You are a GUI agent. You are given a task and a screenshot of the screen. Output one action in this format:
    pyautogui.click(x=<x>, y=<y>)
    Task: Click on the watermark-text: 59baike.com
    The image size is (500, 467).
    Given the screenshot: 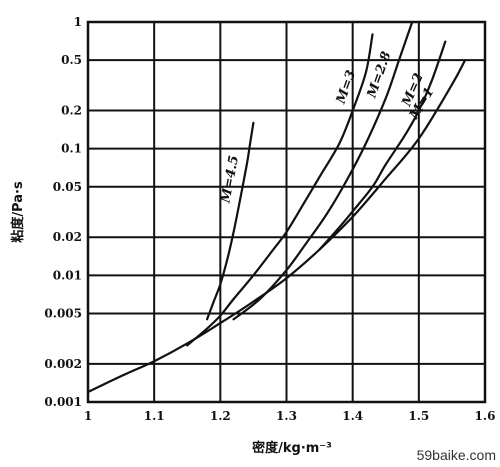 What is the action you would take?
    pyautogui.click(x=456, y=455)
    